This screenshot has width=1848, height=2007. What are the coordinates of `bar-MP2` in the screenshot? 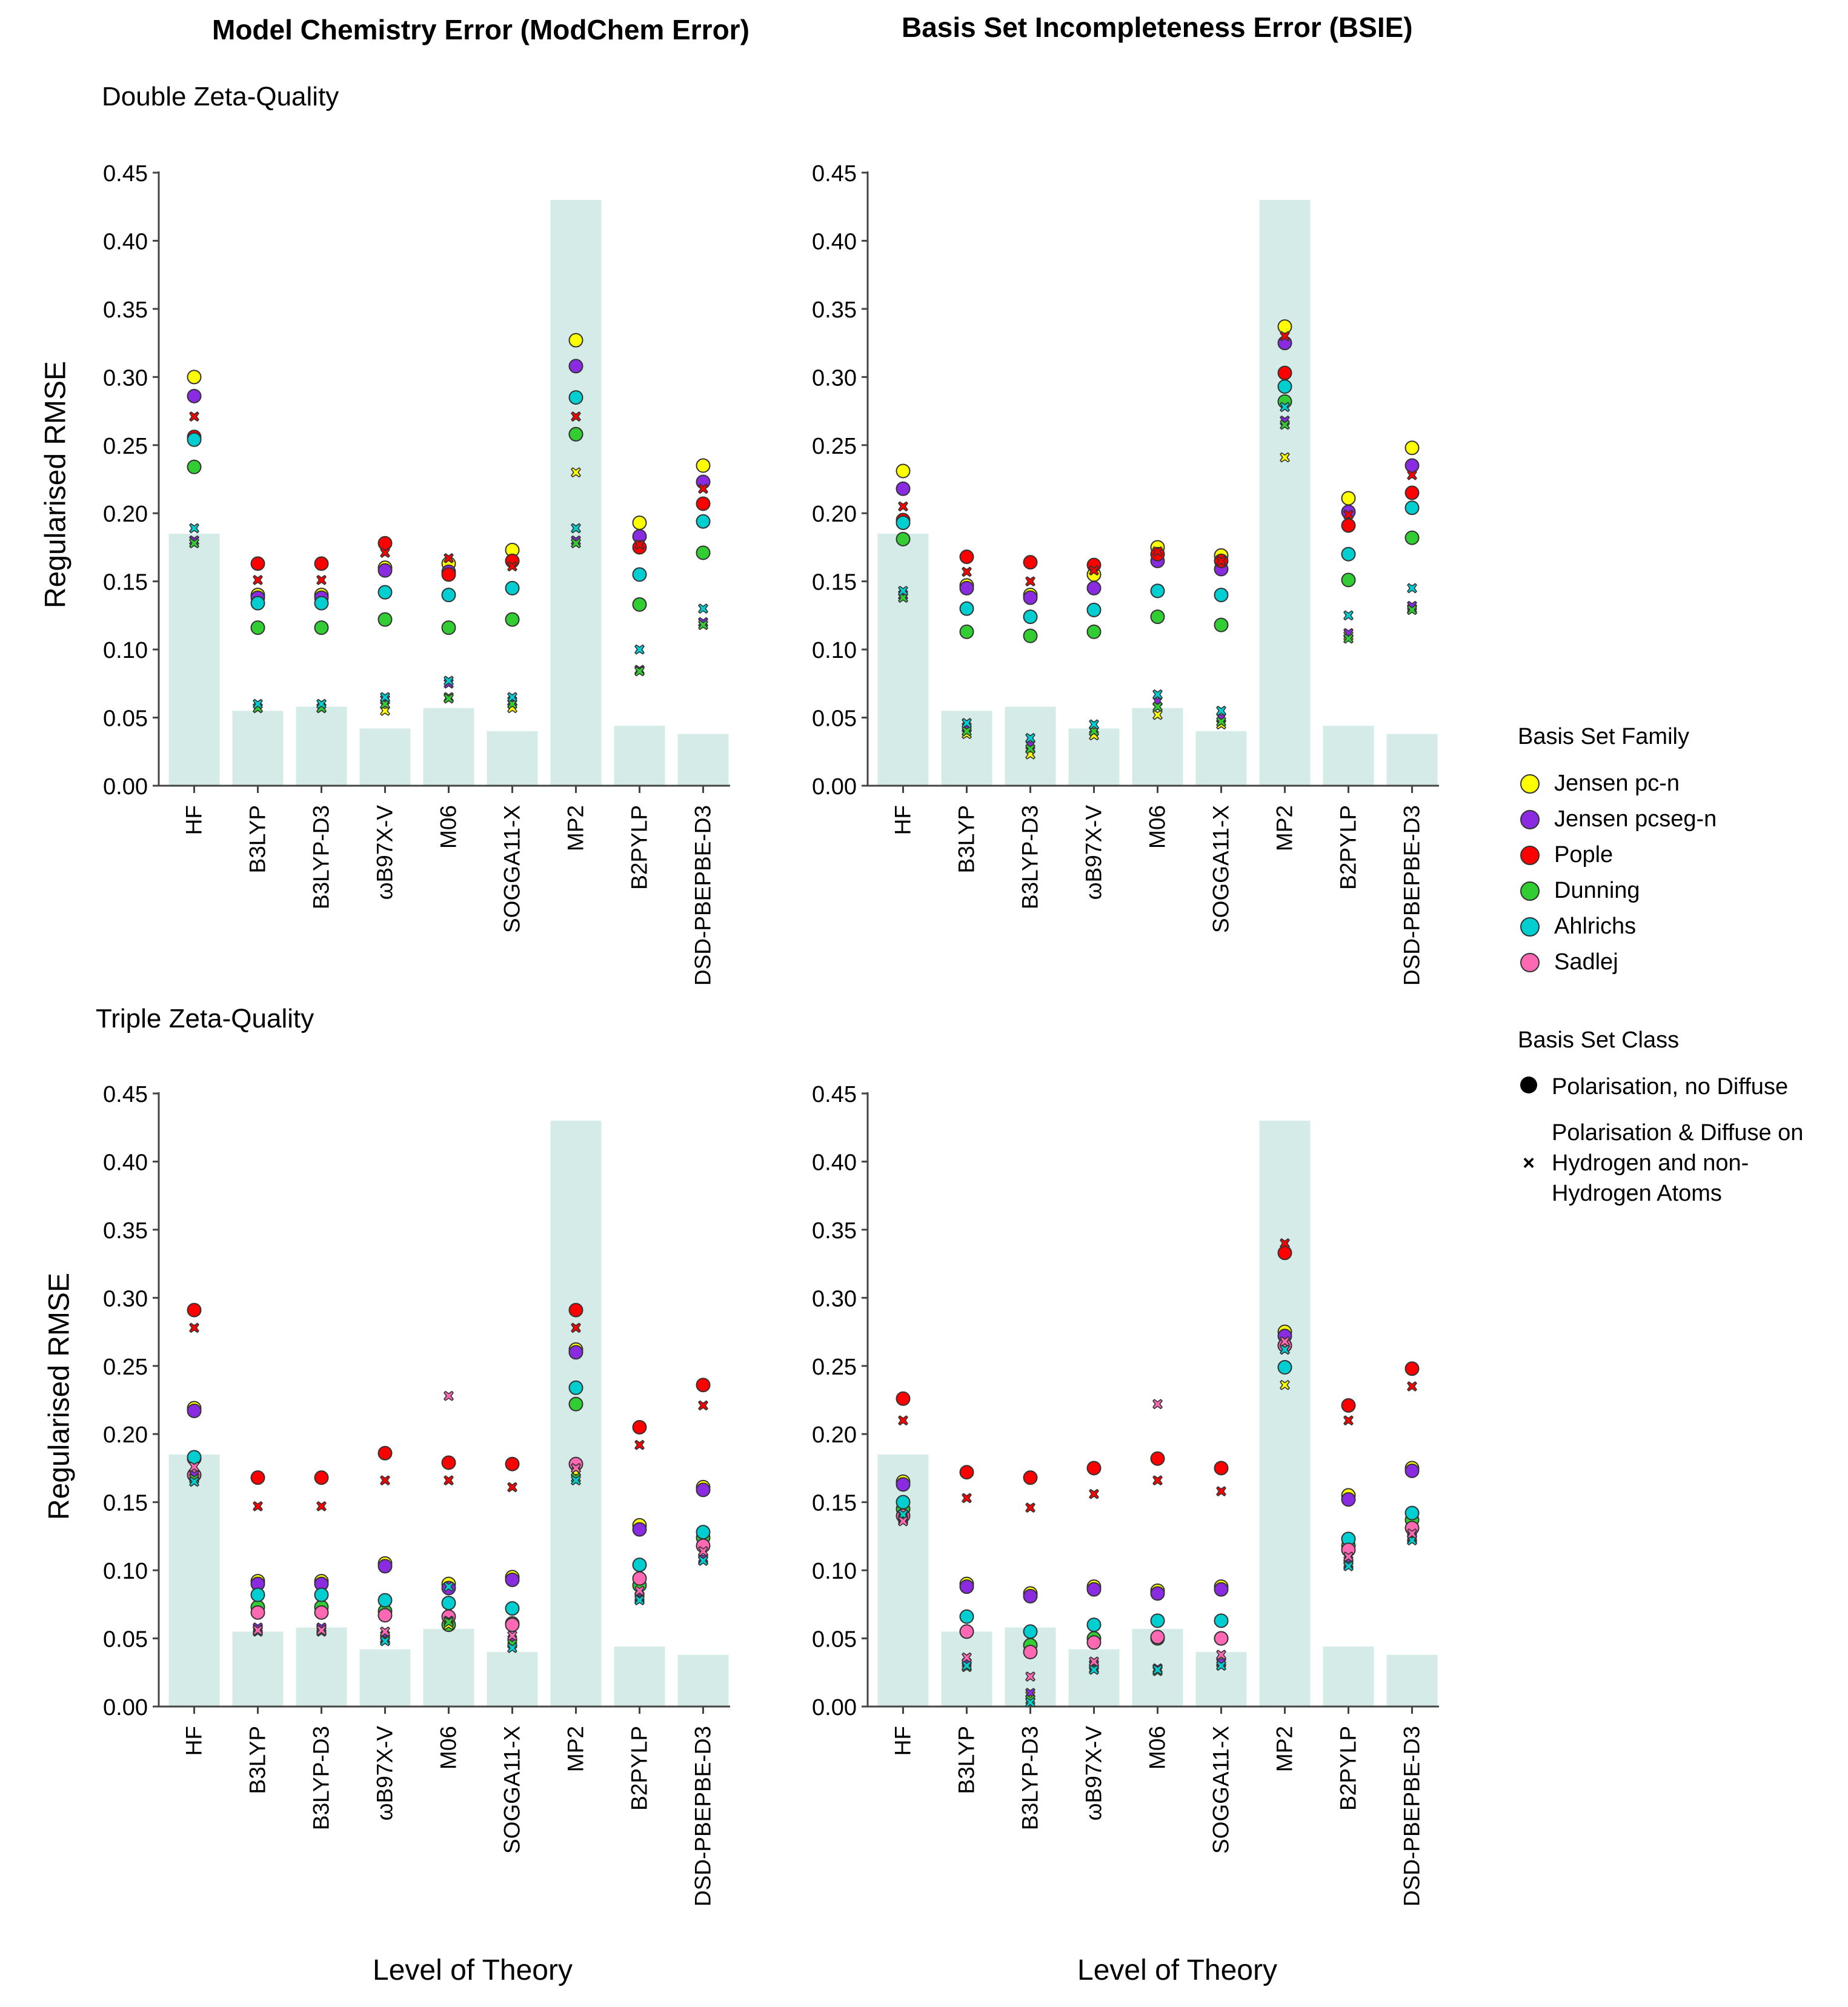 It's located at (576, 492).